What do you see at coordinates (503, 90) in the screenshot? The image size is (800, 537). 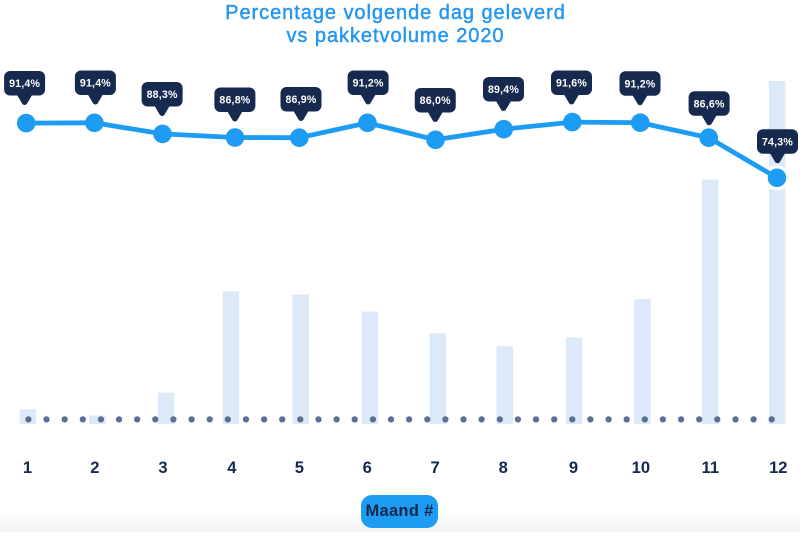 I see `svg-text: 89,4%` at bounding box center [503, 90].